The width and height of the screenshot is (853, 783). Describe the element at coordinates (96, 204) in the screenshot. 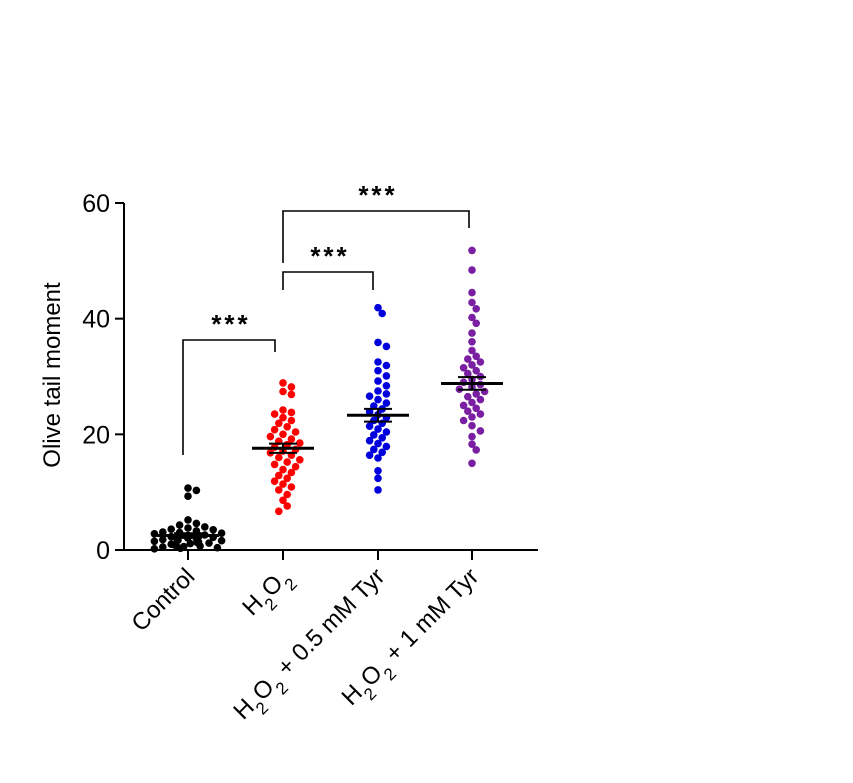

I see `y-tick-label: 60` at that location.